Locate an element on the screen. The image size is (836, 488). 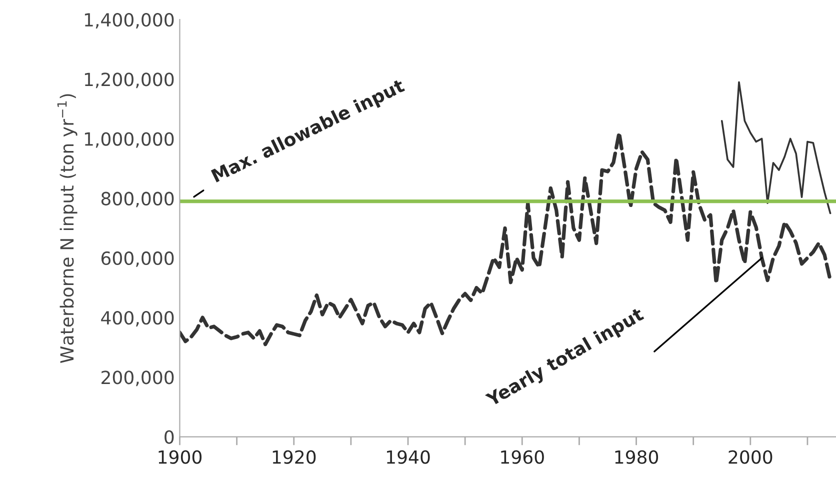
y-tick-label: 800,000 is located at coordinates (137, 200).